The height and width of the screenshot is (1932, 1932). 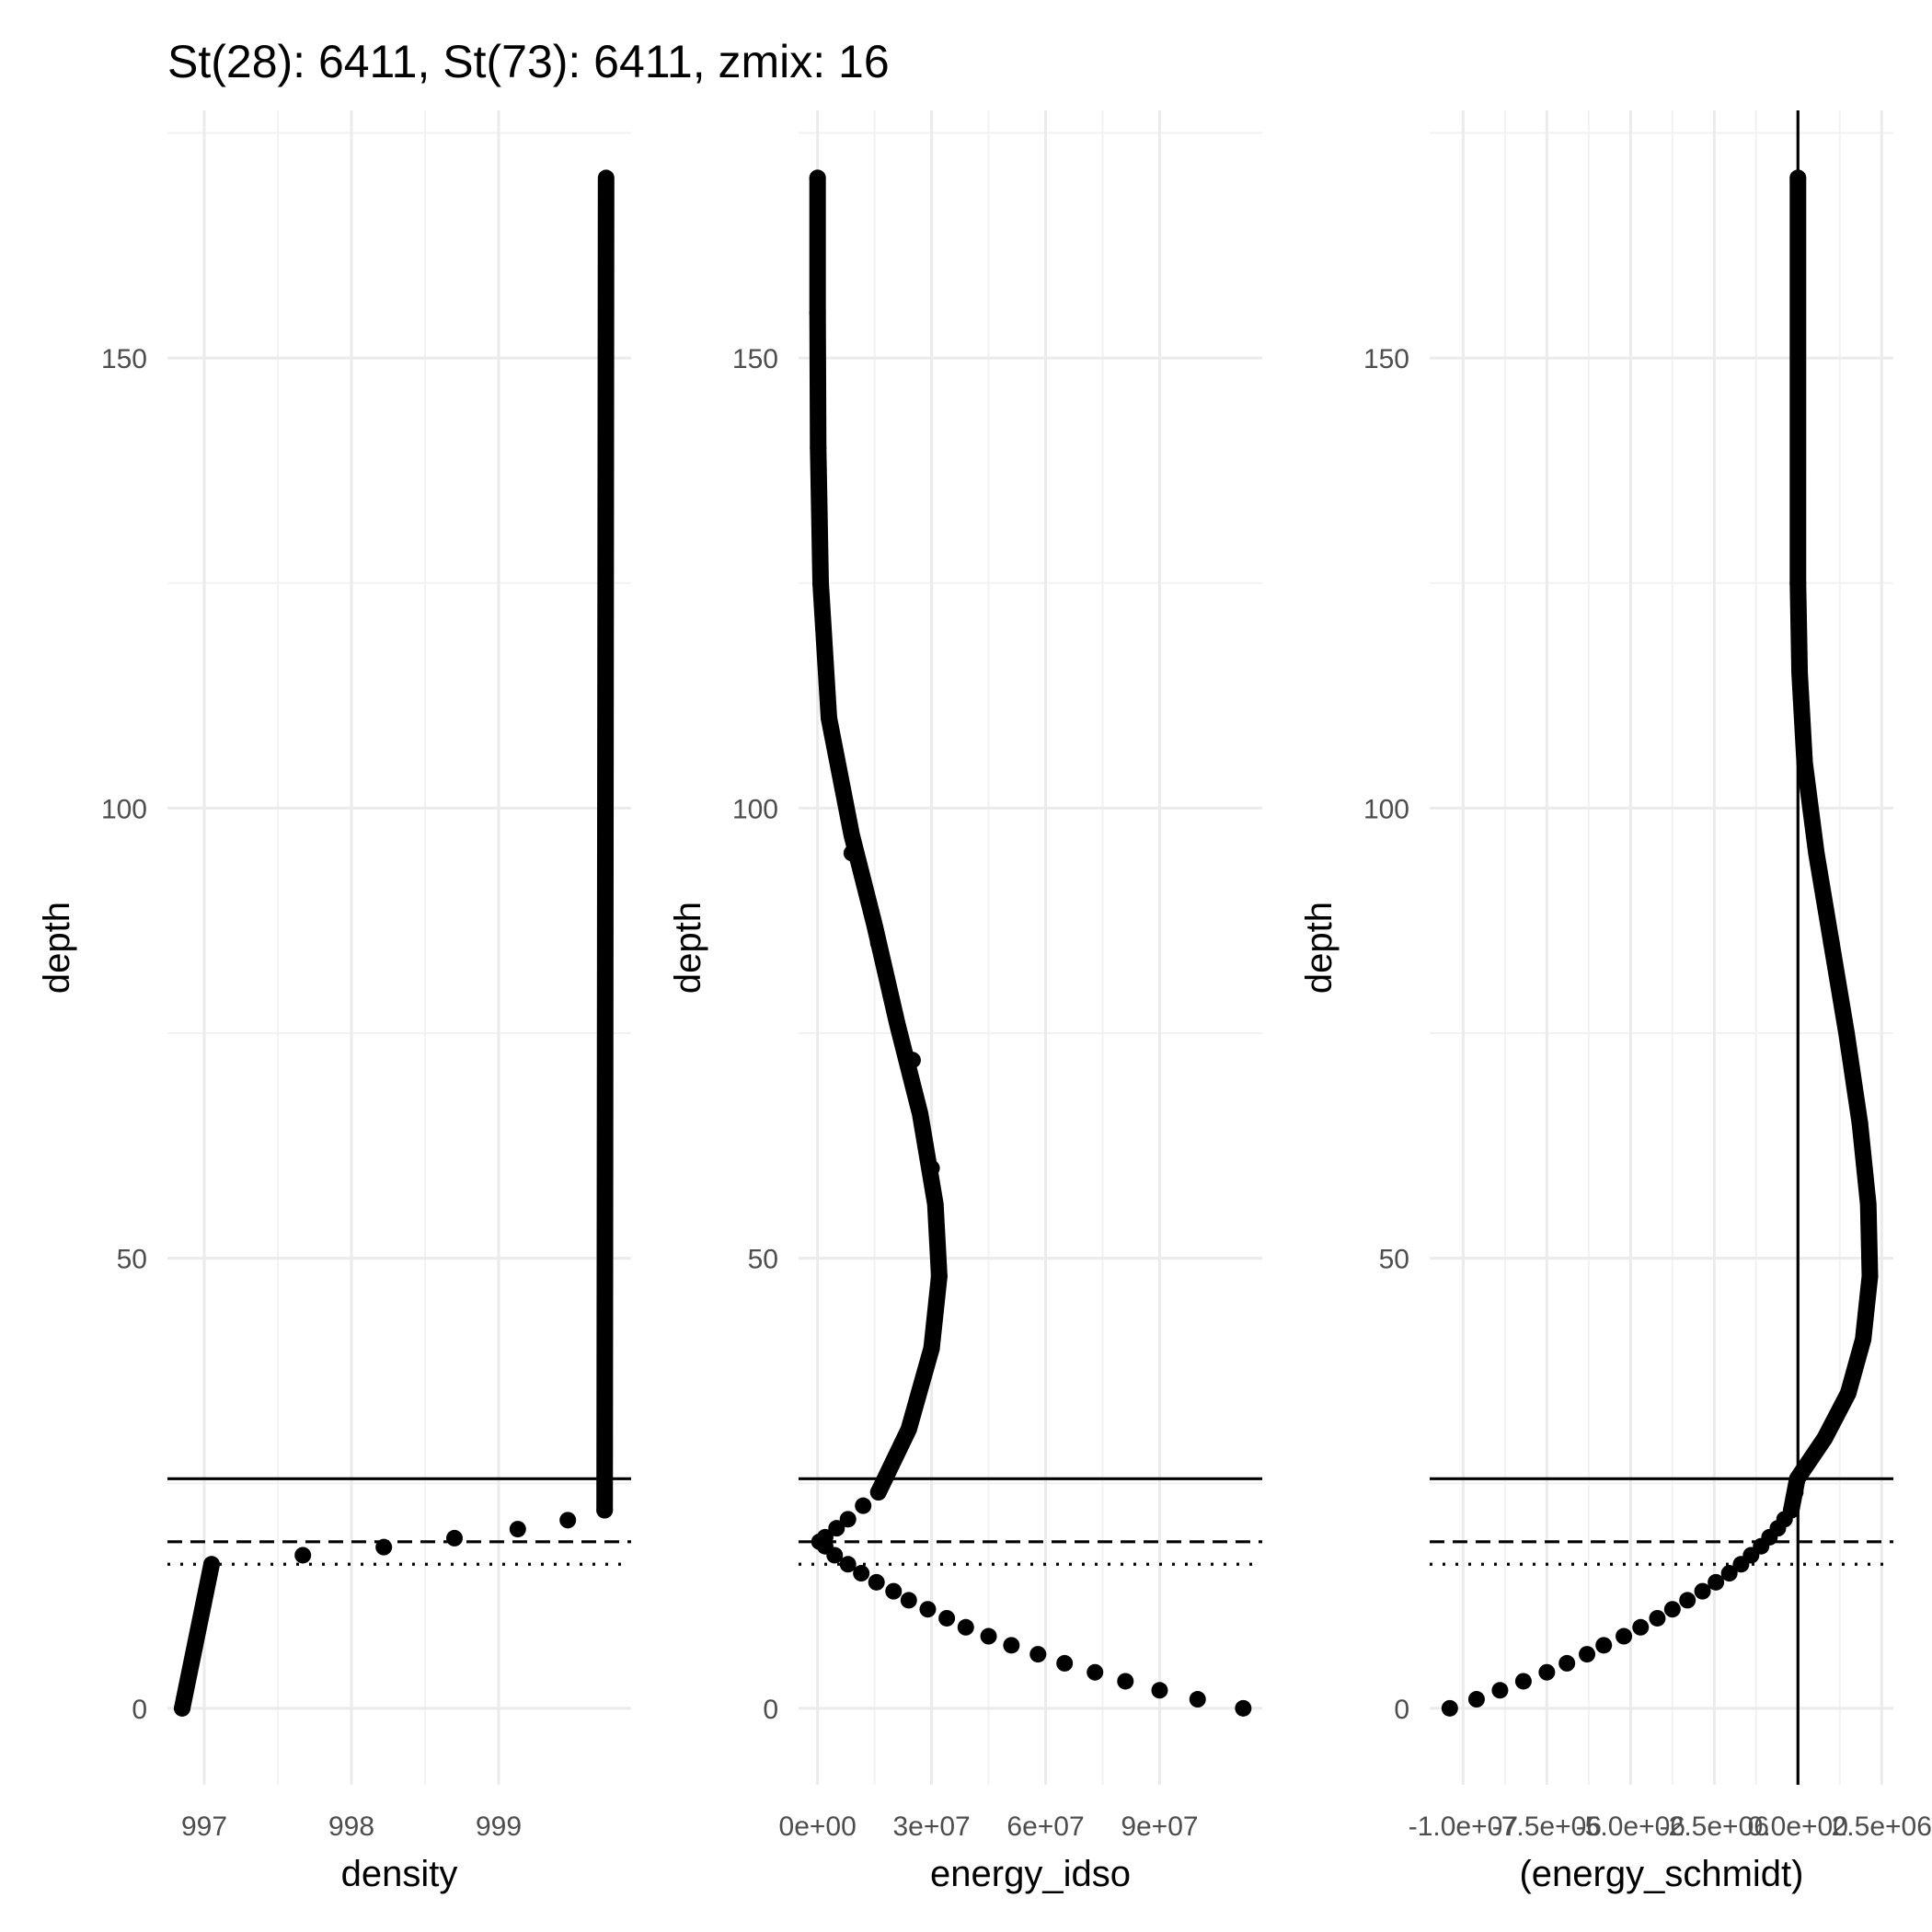 I want to click on x-axis-title: (energy_schmidt), so click(x=1661, y=1874).